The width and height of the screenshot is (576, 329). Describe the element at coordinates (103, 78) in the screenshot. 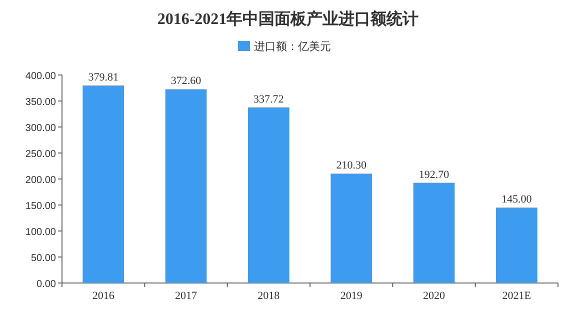

I see `data-label: 379.81` at that location.